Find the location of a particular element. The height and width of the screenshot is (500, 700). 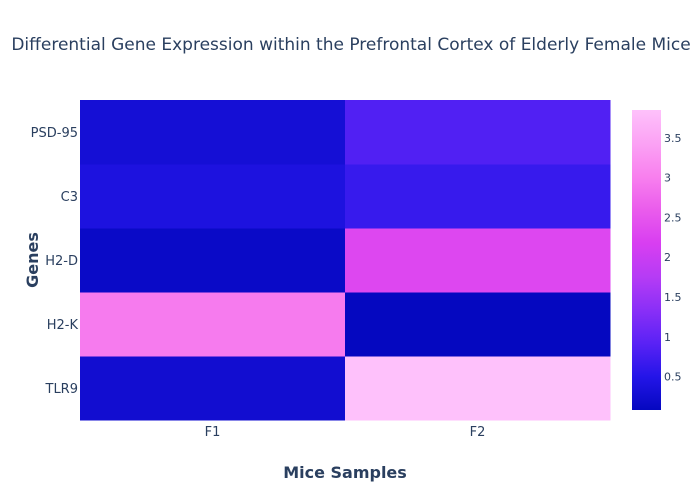

heatmap-cell-c3-f2 is located at coordinates (478, 196).